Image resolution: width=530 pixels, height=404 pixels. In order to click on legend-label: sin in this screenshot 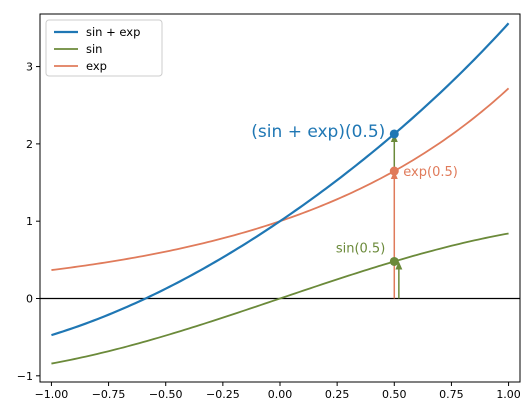, I will do `click(94, 49)`.